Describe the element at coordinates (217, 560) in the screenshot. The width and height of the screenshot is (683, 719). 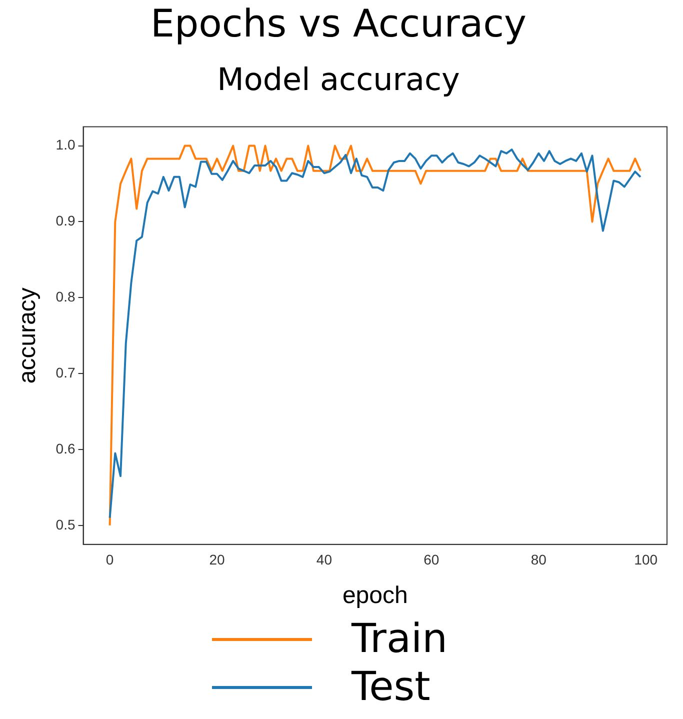
I see `x-tick-label: 20` at that location.